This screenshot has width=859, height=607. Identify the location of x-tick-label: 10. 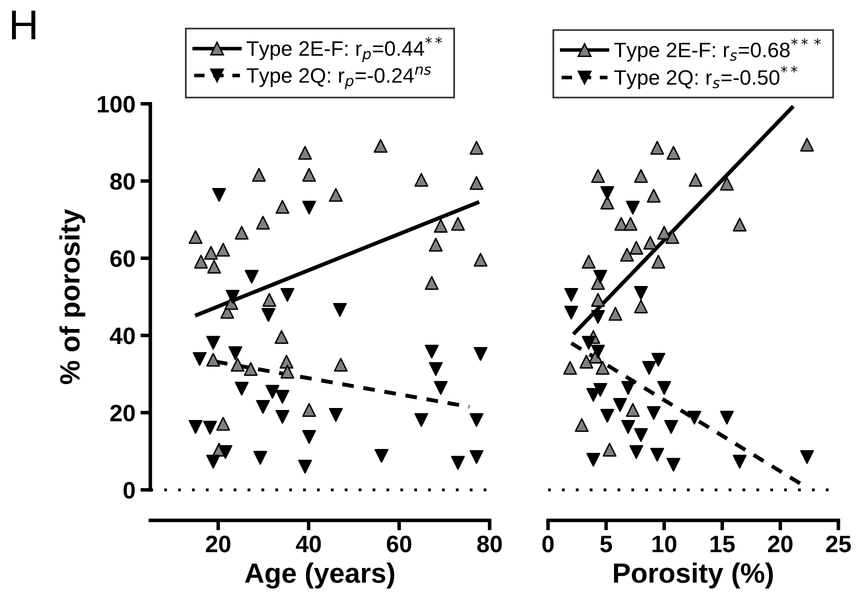
(664, 544).